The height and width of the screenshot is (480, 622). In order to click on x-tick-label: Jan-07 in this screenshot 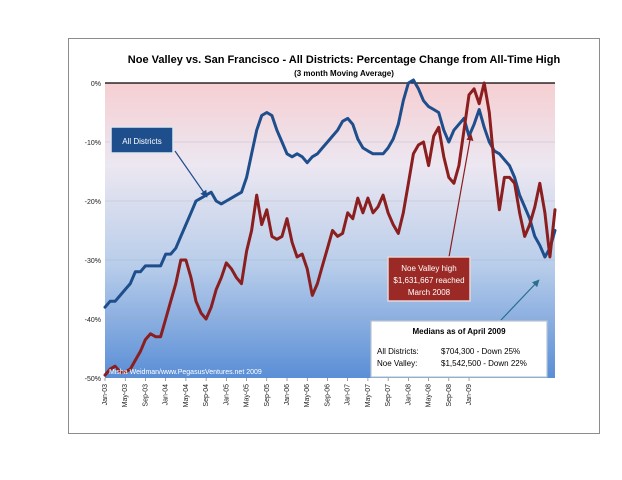, I will do `click(348, 395)`.